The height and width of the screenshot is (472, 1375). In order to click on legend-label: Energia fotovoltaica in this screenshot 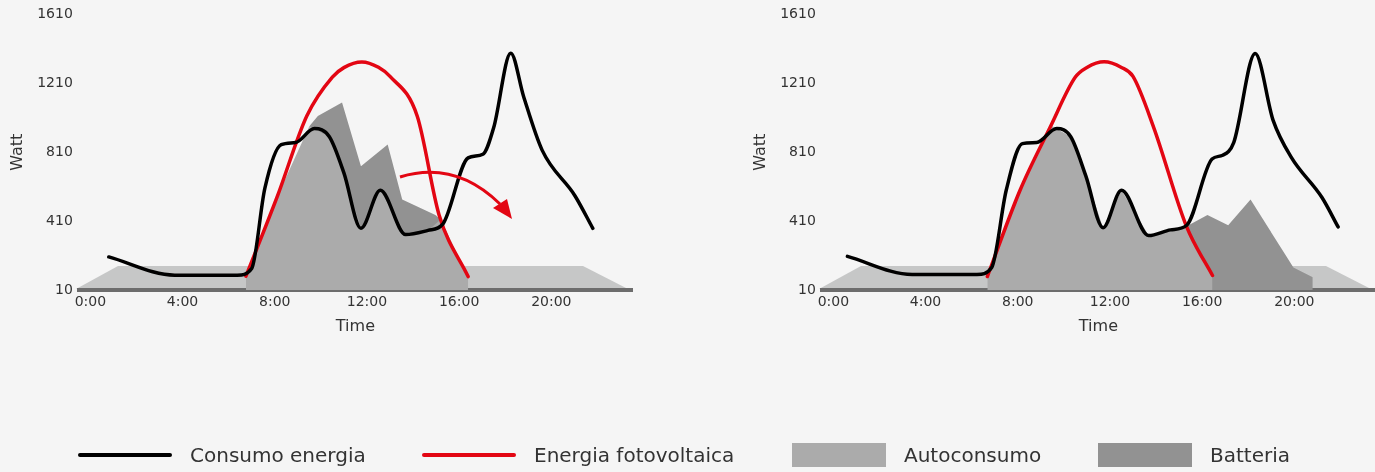, I will do `click(634, 455)`.